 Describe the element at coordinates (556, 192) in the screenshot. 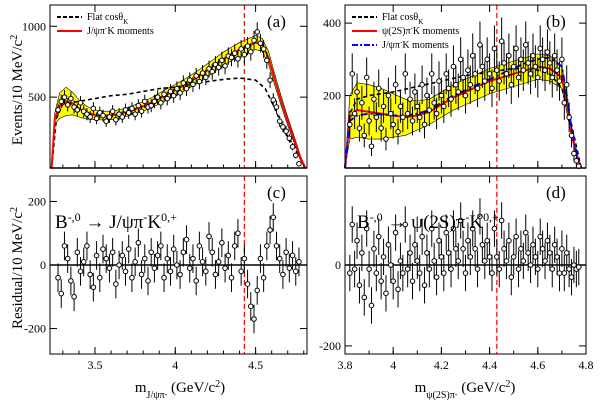

I see `panel-label-d: (d)` at that location.